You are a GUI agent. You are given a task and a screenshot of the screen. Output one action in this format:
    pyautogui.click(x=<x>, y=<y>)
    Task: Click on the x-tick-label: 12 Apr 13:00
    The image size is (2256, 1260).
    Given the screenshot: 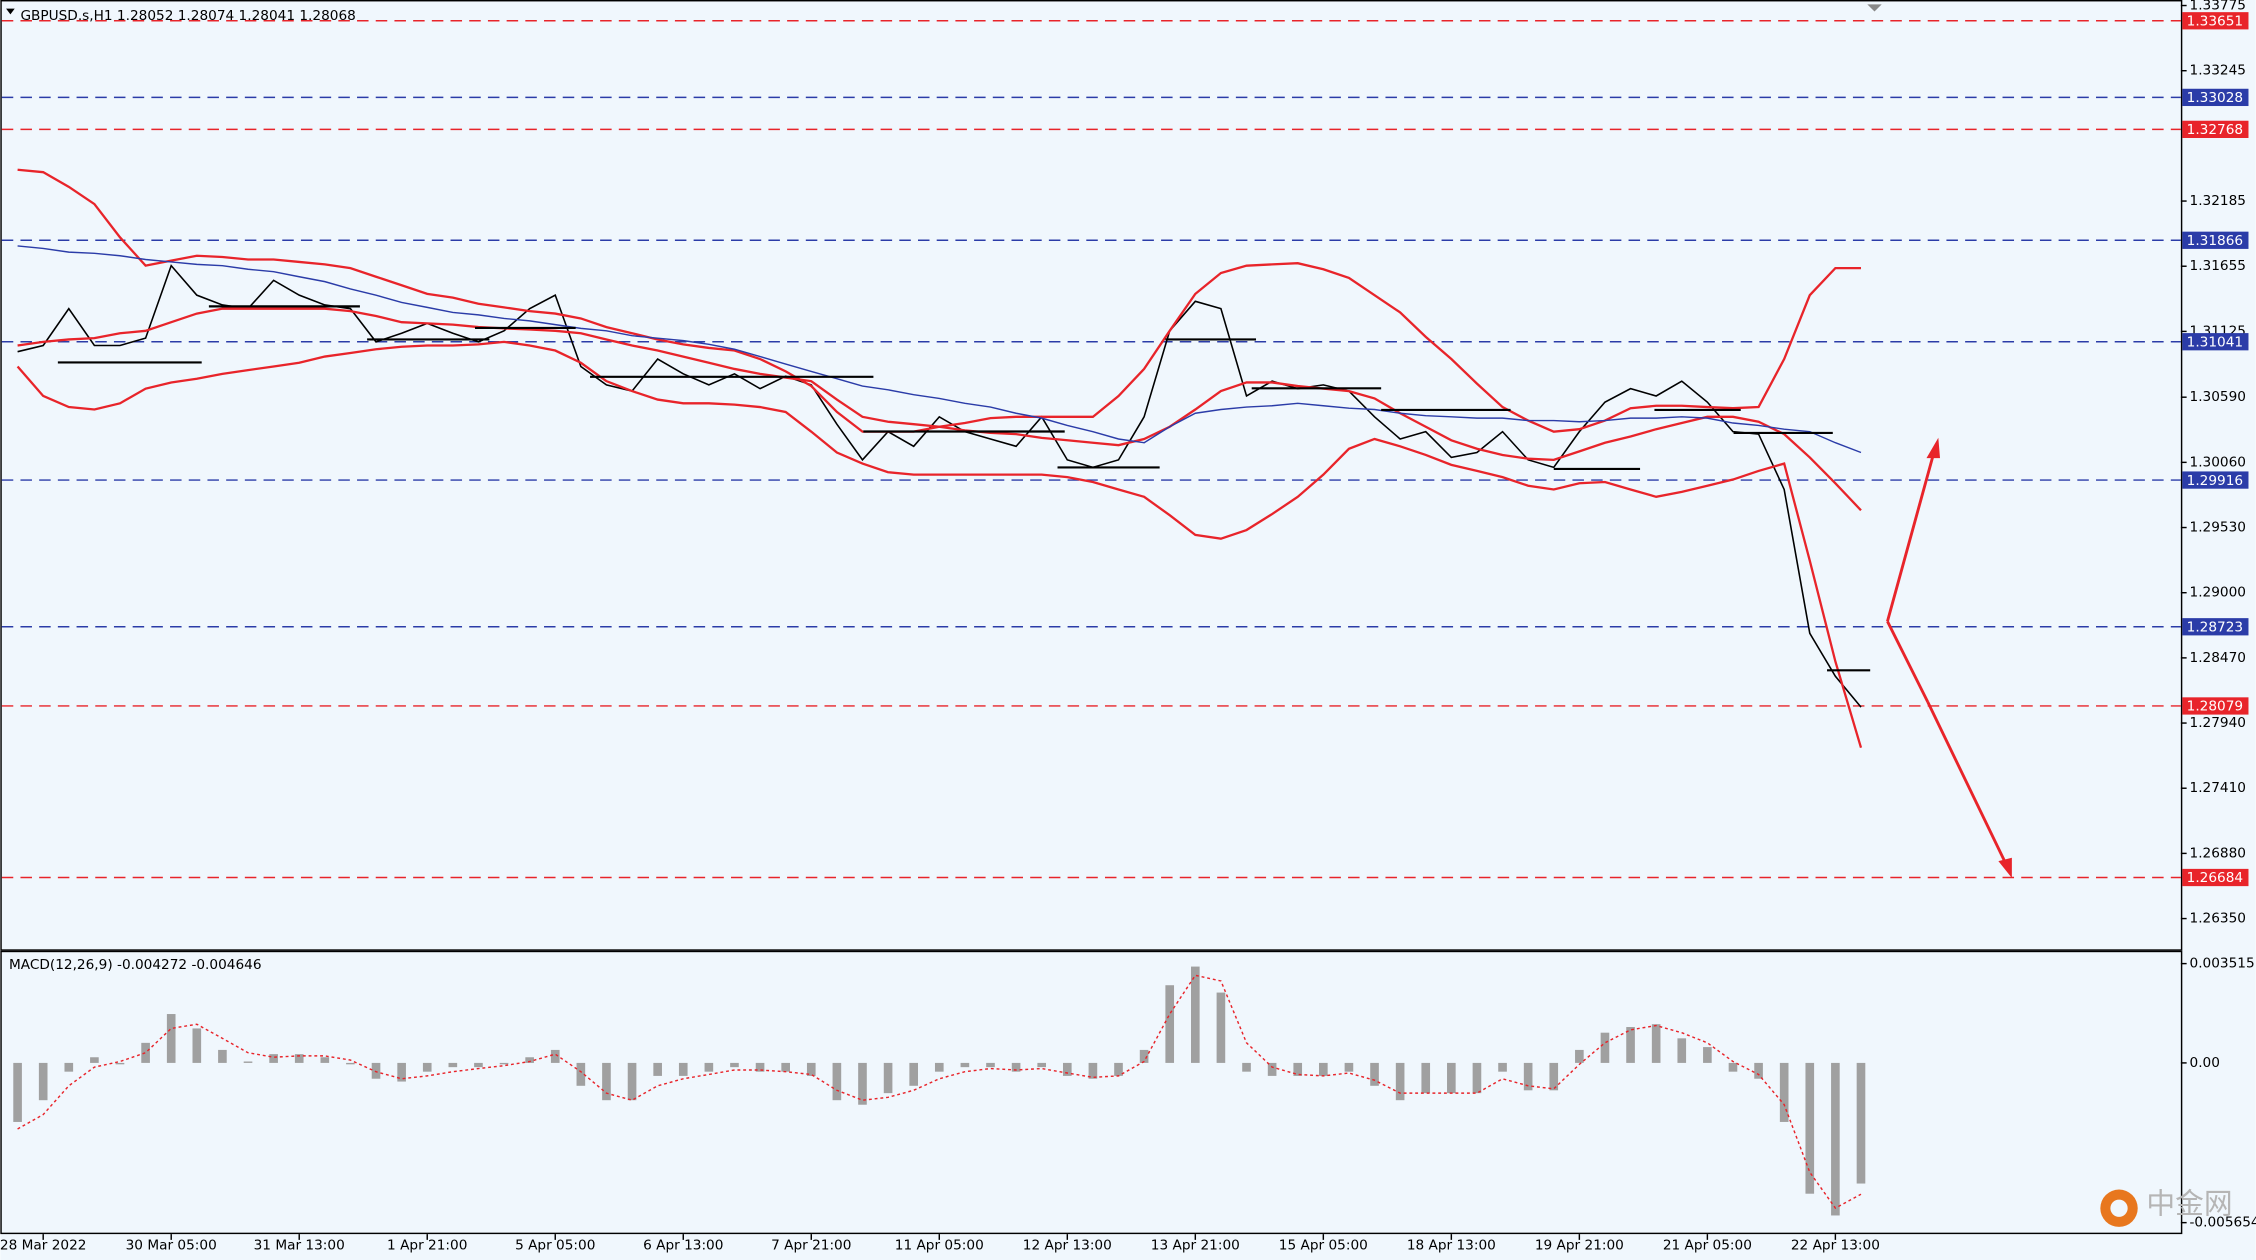 What is the action you would take?
    pyautogui.click(x=1067, y=1246)
    